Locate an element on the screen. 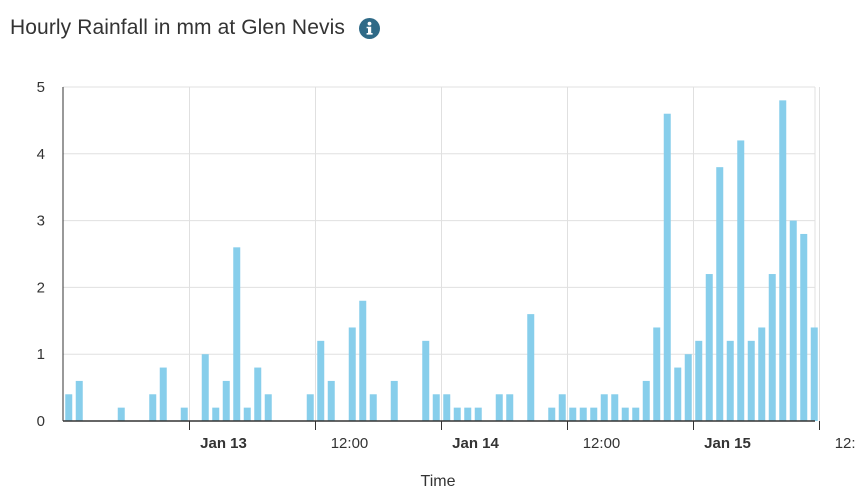  chart-title: Hourly Rainfall in mm at Glen Nevis is located at coordinates (177, 27).